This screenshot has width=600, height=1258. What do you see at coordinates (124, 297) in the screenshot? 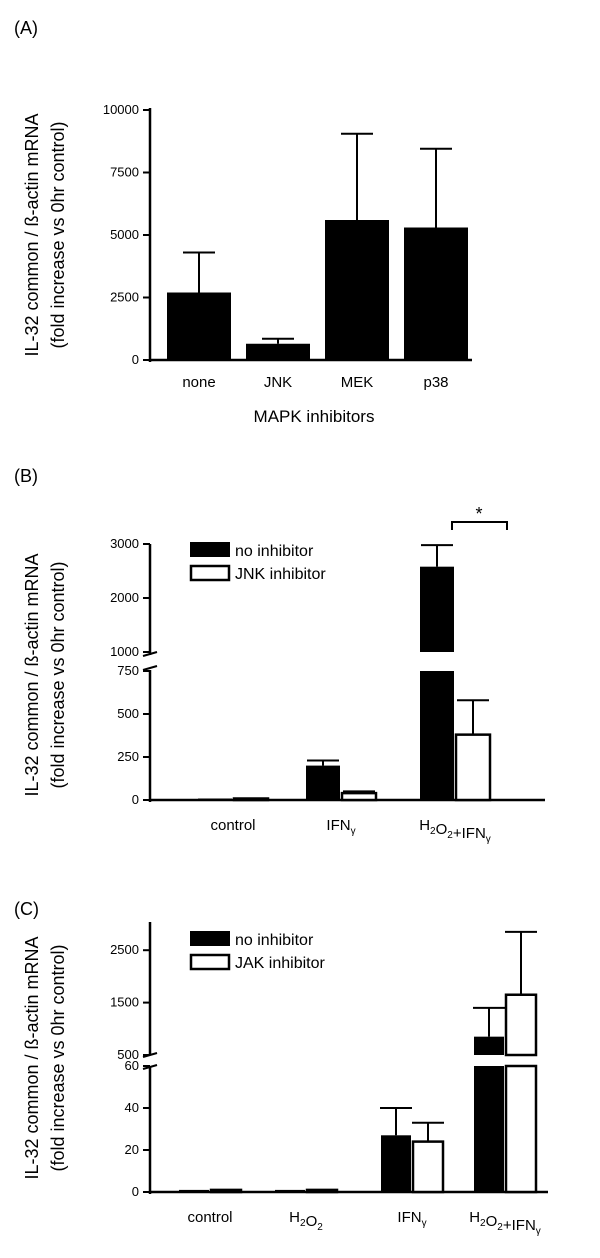
I see `panel-a-y-tick-label: 2500` at bounding box center [124, 297].